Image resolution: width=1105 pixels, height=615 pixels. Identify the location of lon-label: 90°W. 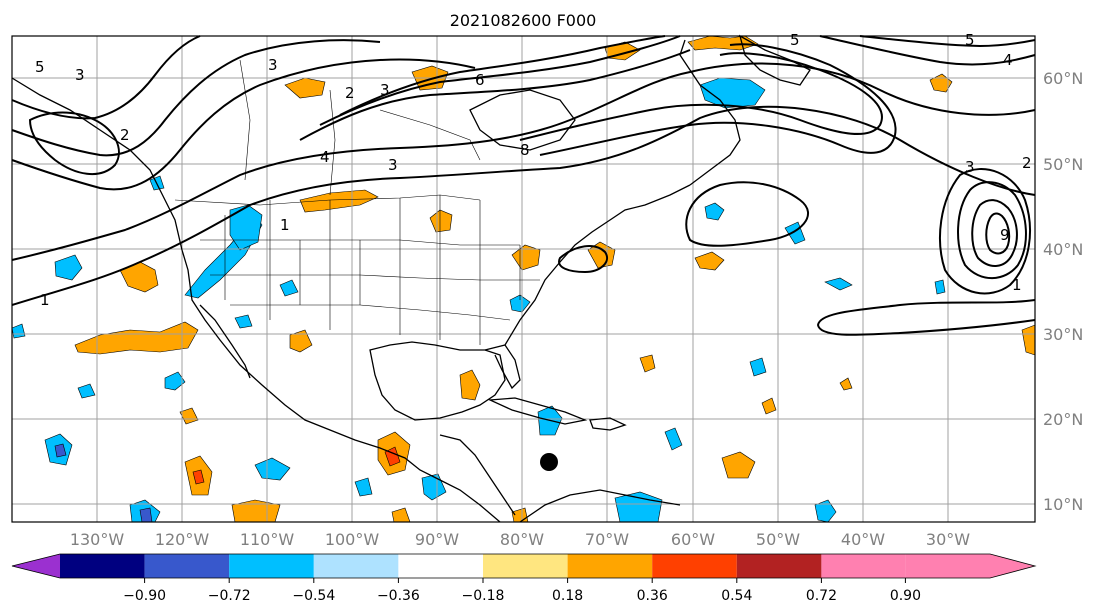
(437, 539).